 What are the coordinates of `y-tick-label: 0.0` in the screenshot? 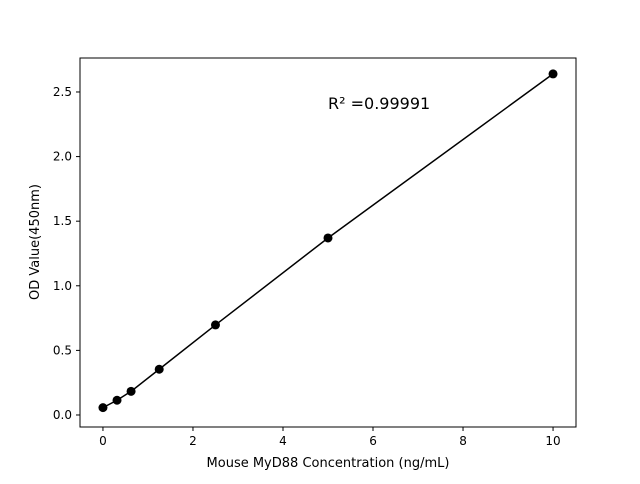 It's located at (62, 415).